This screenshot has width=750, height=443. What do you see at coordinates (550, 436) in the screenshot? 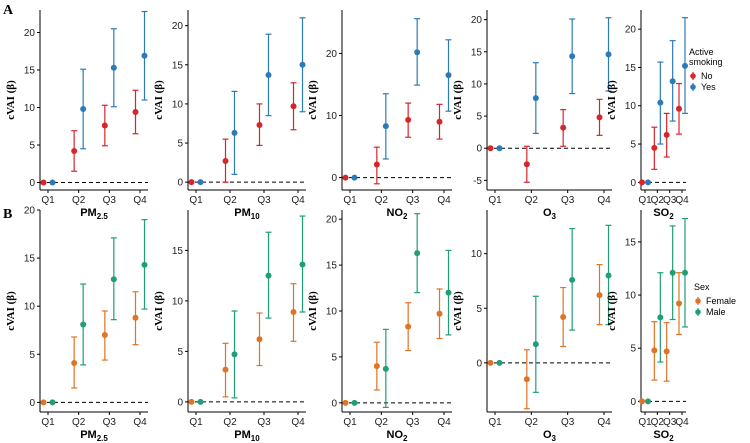
I see `x-axis-label: O3` at bounding box center [550, 436].